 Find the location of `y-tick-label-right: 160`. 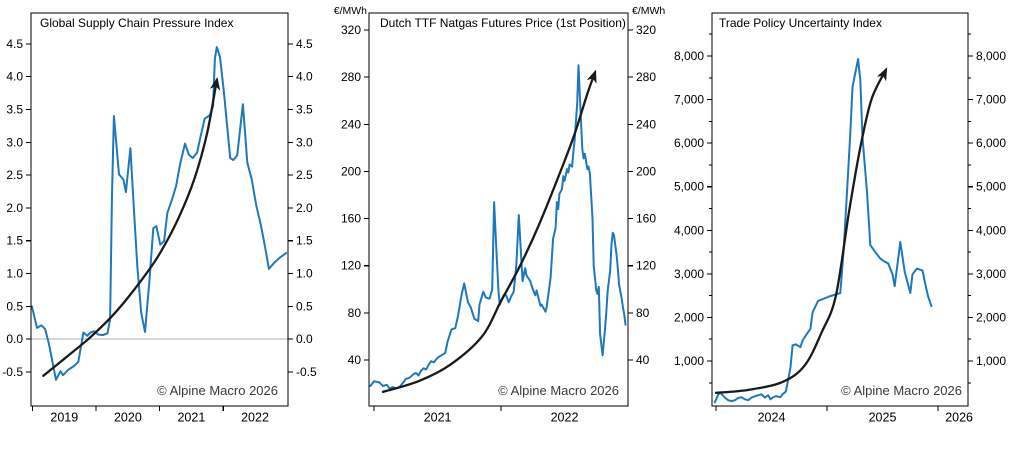

y-tick-label-right: 160 is located at coordinates (646, 219).